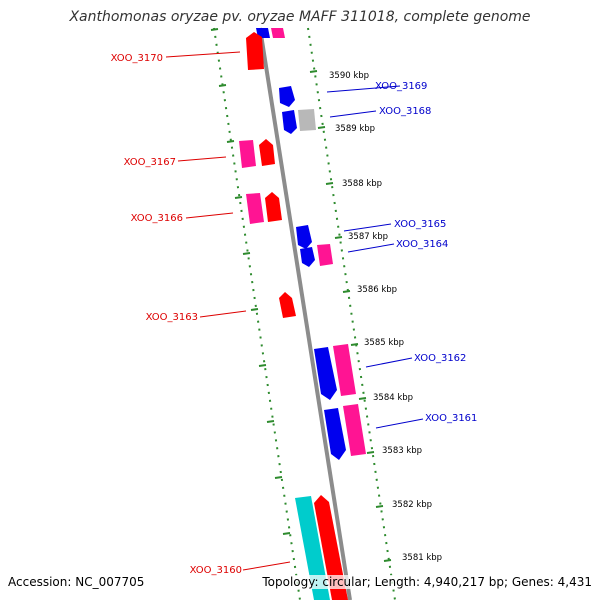 This screenshot has height=600, width=600. What do you see at coordinates (412, 505) in the screenshot?
I see `ruler-label-3582: 3582 kbp` at bounding box center [412, 505].